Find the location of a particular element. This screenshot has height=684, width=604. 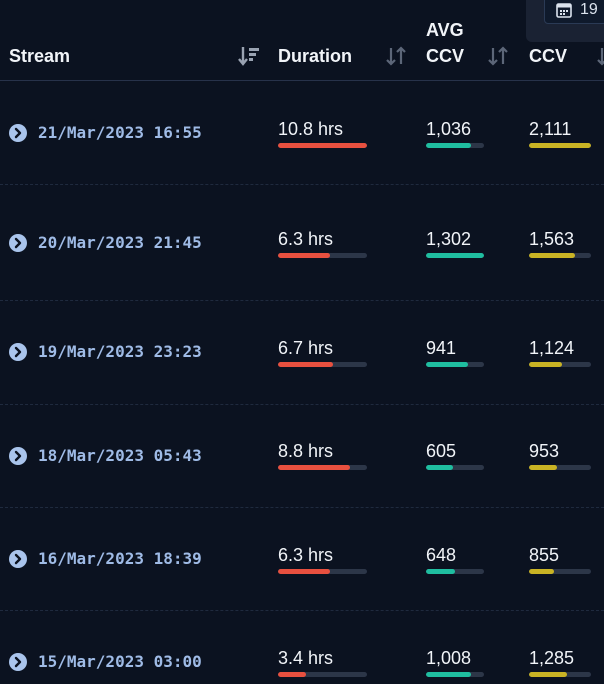

avg-ccv-value: 1,036 is located at coordinates (449, 129).